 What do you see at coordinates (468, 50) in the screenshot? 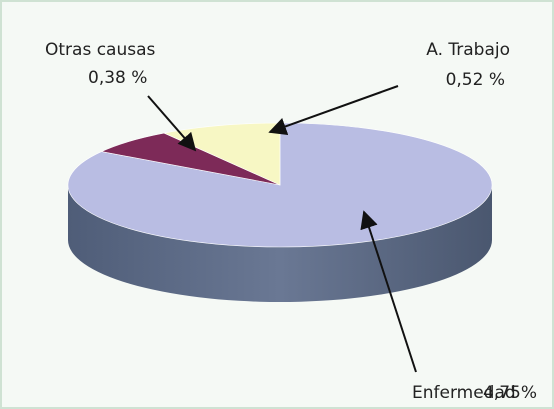
I see `slice-label: A. Trabajo` at bounding box center [468, 50].